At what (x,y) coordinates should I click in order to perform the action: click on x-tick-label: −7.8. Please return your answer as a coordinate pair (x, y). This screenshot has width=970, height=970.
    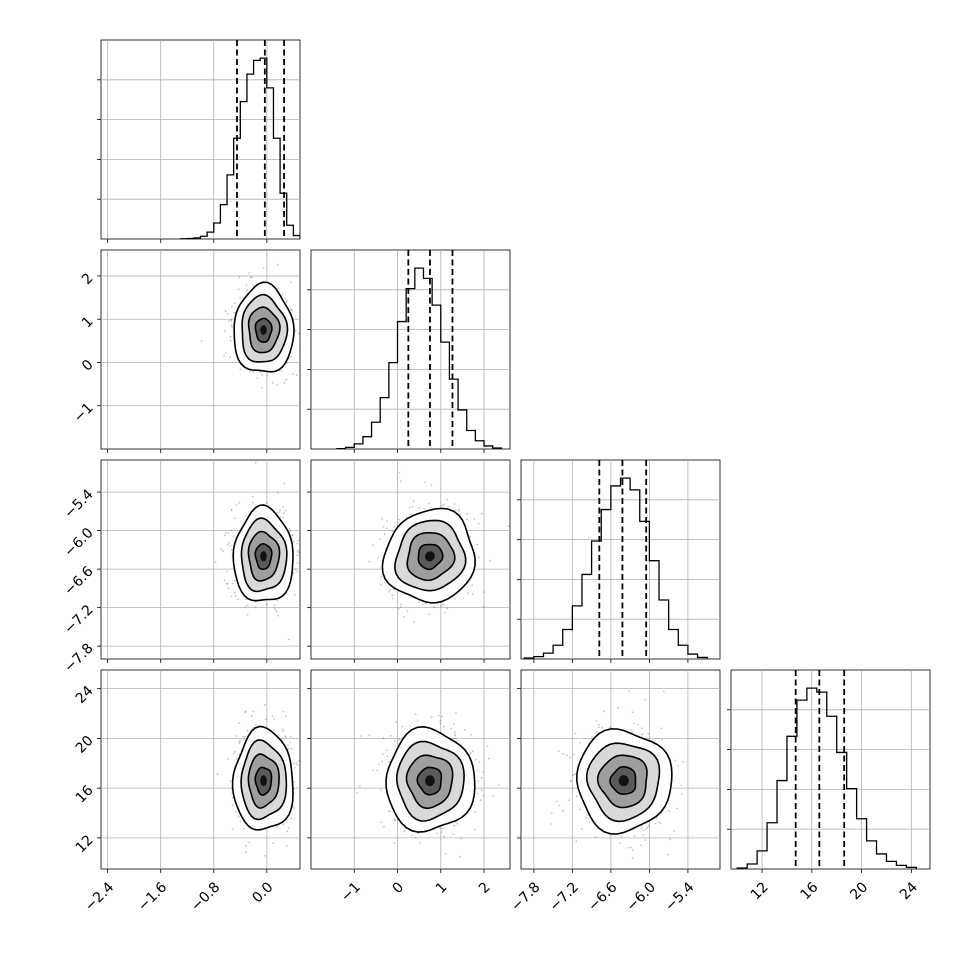
    Looking at the image, I should click on (525, 896).